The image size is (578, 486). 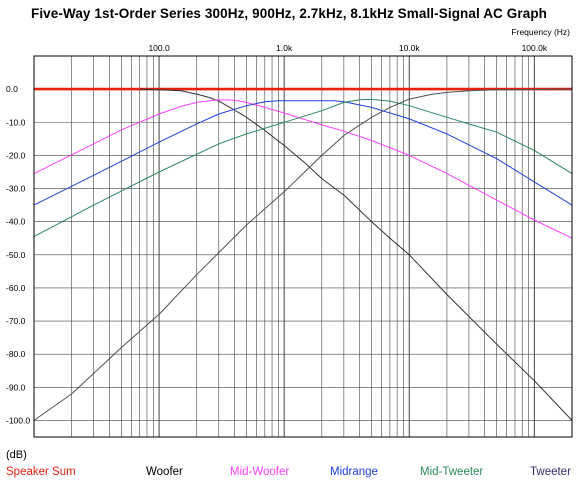 What do you see at coordinates (260, 472) in the screenshot?
I see `legend-item-mid-woofer: Mid-Woofer` at bounding box center [260, 472].